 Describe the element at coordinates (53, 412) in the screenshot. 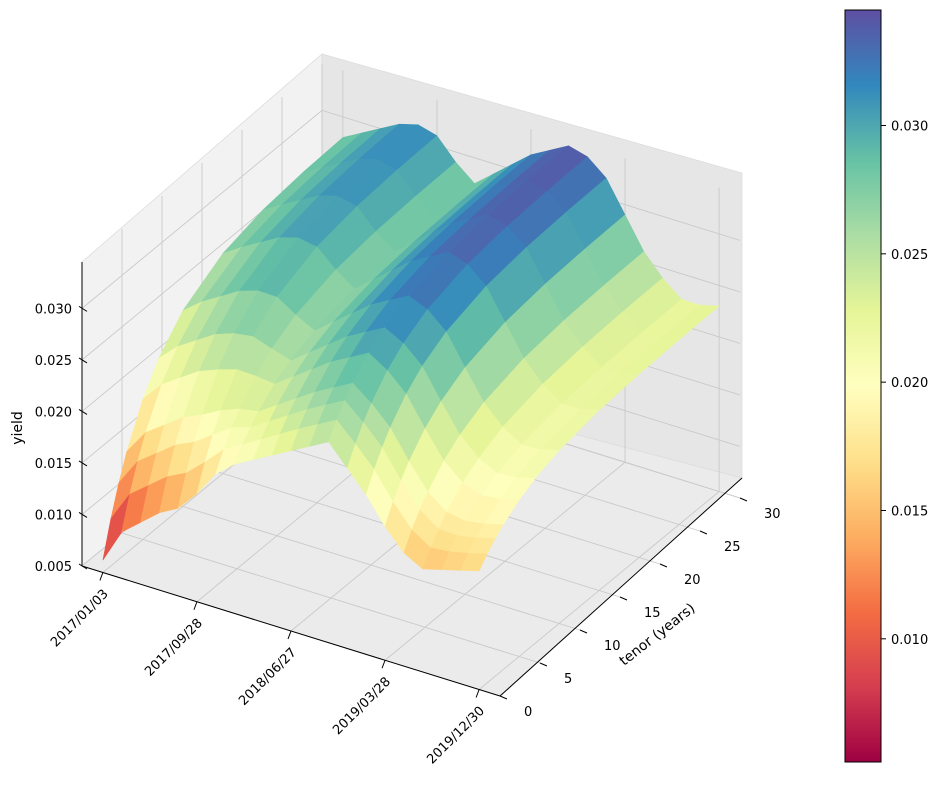

I see `z-tick-label: 0.020` at that location.